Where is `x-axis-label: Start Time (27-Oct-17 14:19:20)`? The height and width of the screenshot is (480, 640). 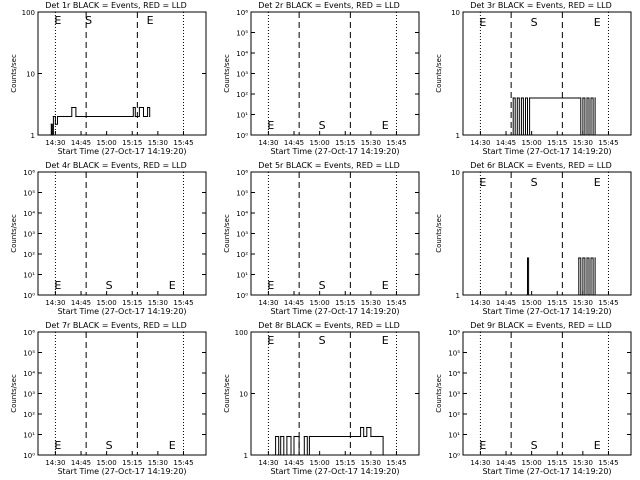 x-axis-label: Start Time (27-Oct-17 14:19:20) is located at coordinates (546, 311).